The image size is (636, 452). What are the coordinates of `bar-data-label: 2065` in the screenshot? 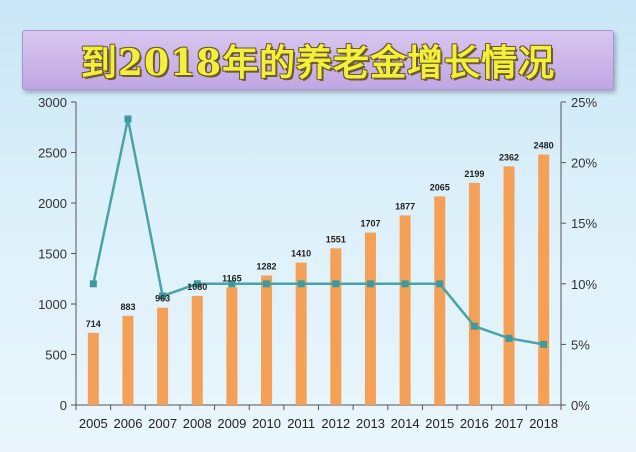 It's located at (440, 187).